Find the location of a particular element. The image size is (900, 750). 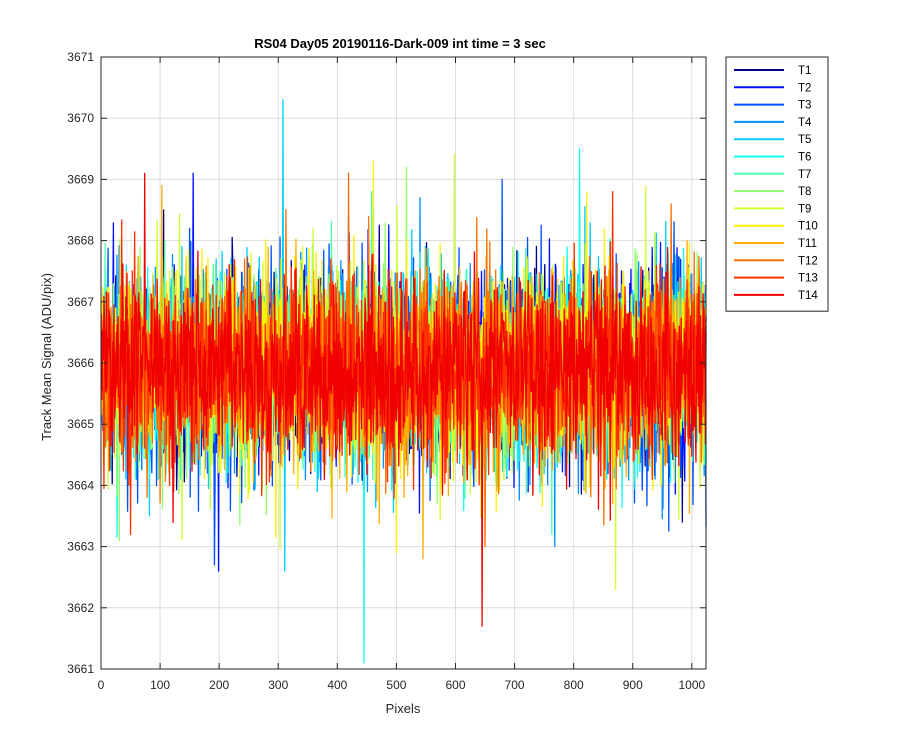

x-tick-label: 400 is located at coordinates (337, 685).